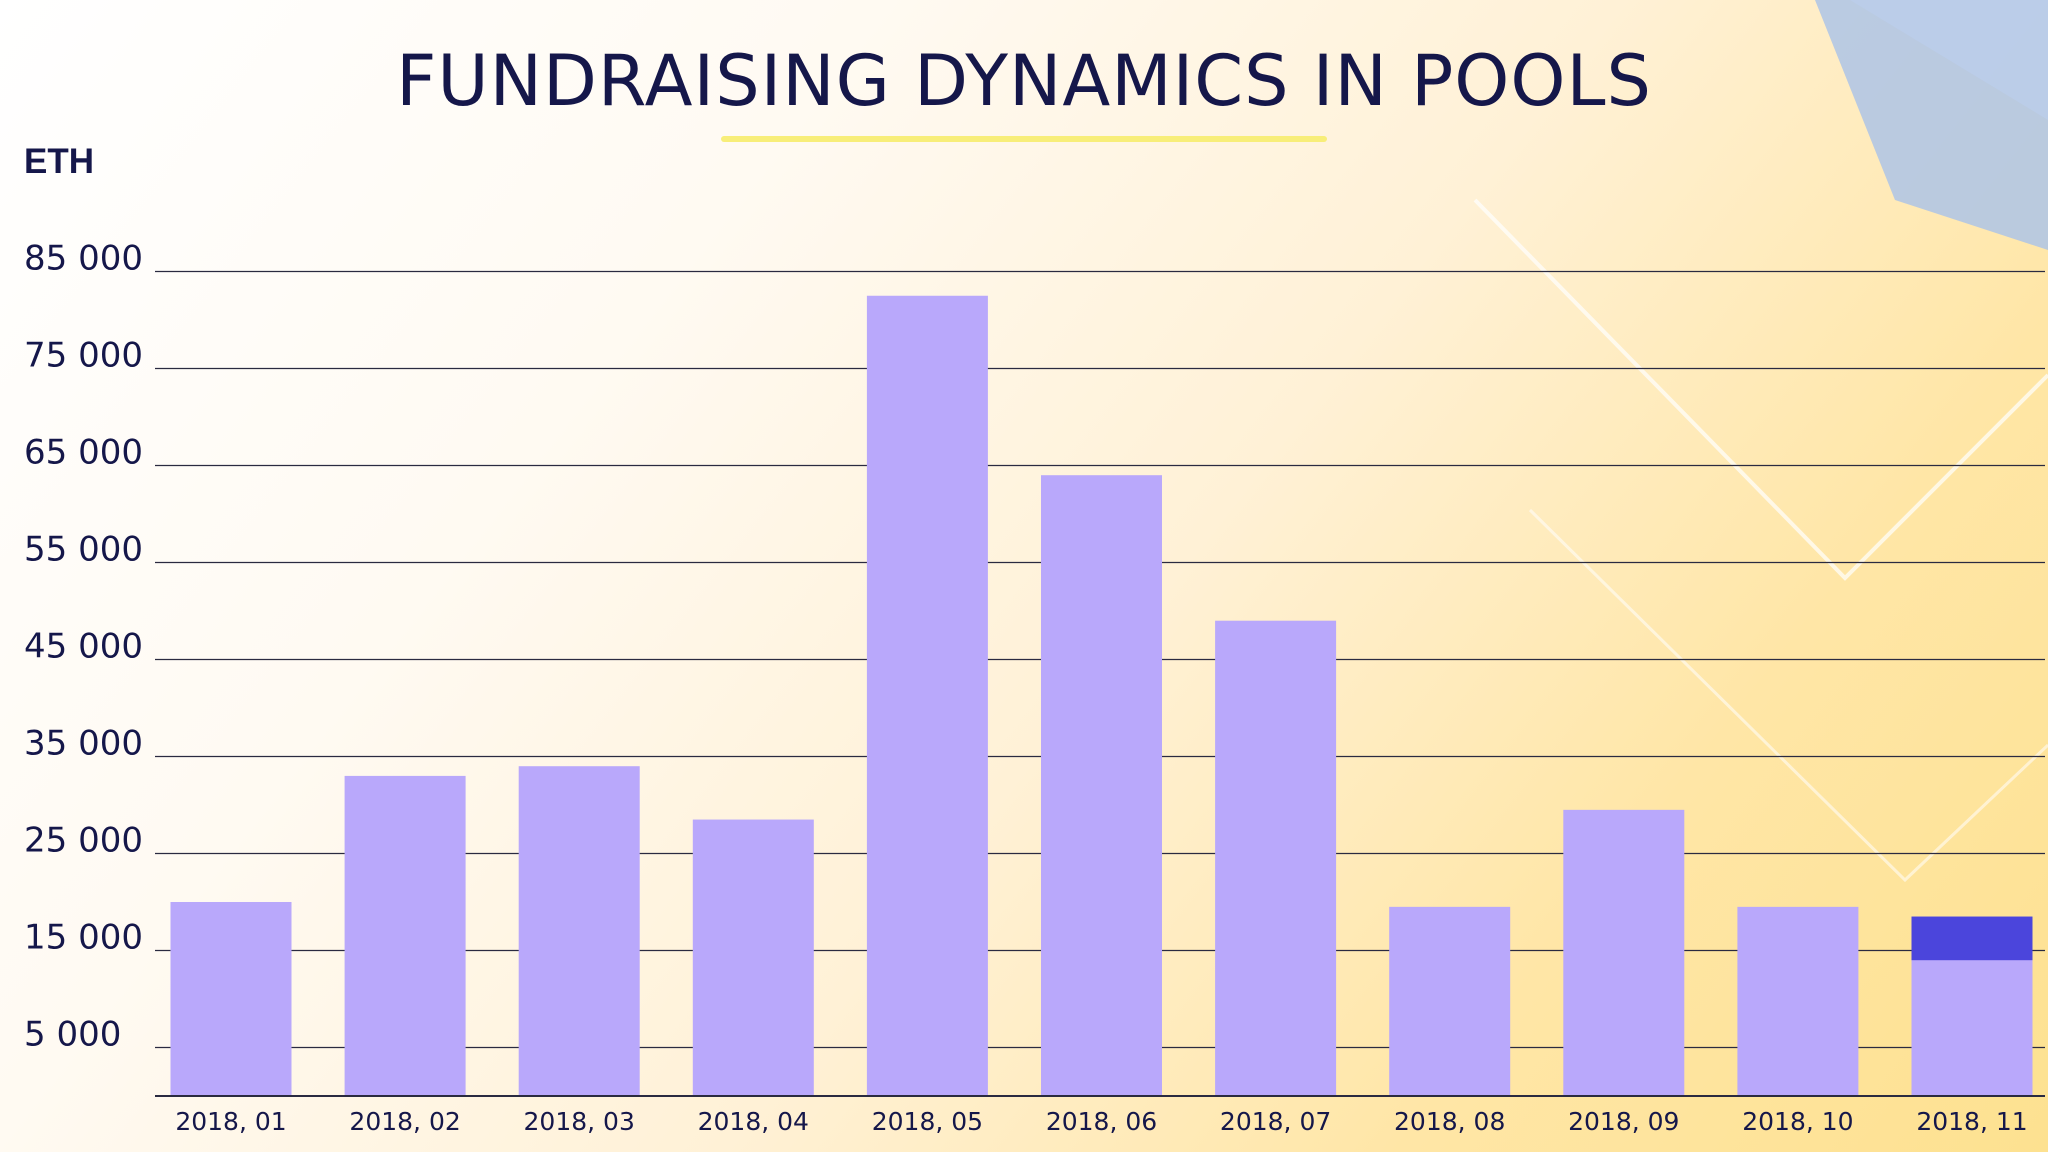  Describe the element at coordinates (1101, 1121) in the screenshot. I see `x-tick-label: 2018, 06` at that location.